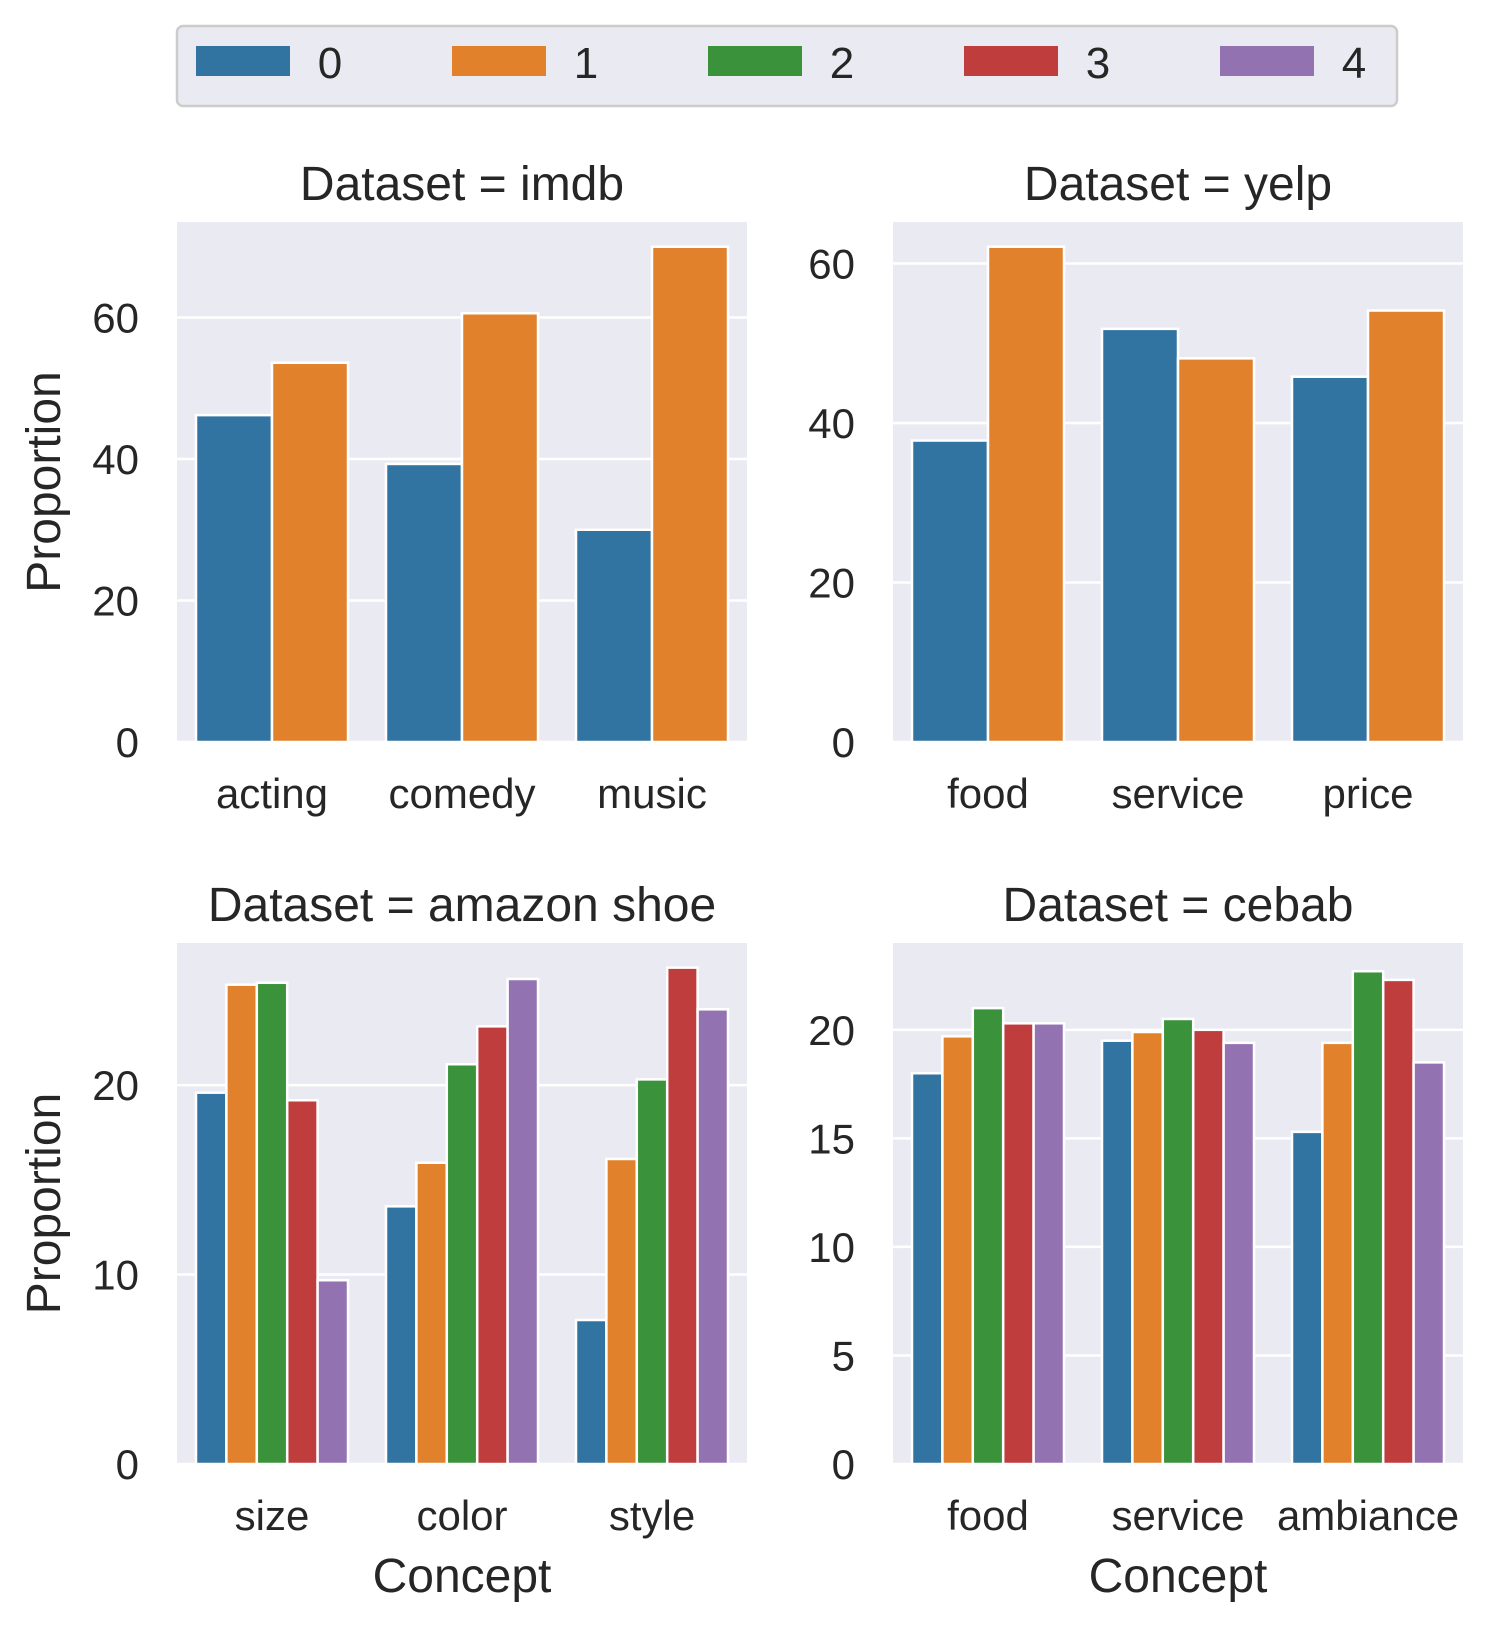 The height and width of the screenshot is (1629, 1495). Describe the element at coordinates (1178, 184) in the screenshot. I see `chart-title: Dataset = yelp` at that location.